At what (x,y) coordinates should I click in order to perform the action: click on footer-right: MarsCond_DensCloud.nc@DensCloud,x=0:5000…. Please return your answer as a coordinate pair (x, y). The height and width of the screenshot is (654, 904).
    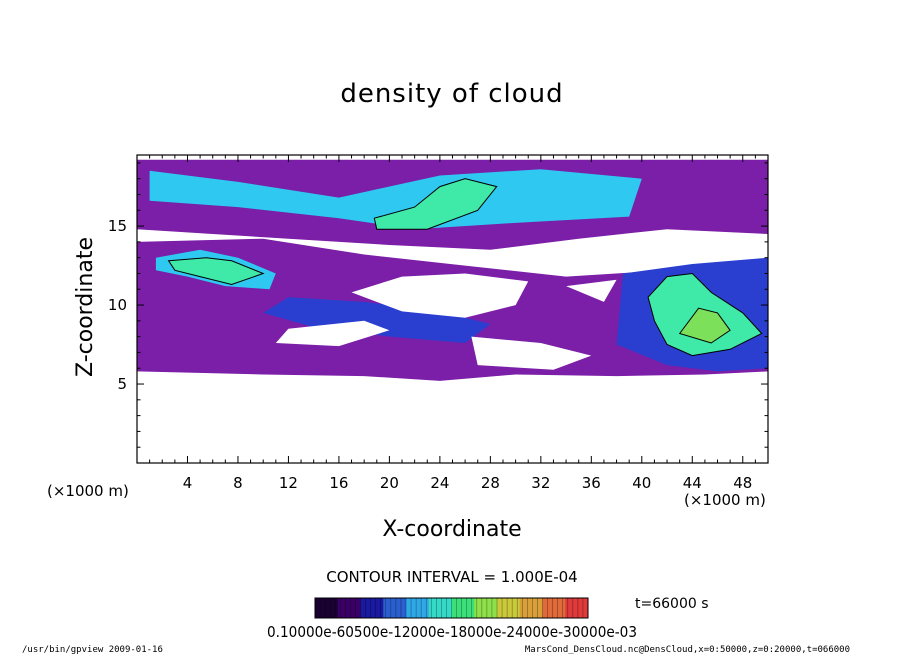
    Looking at the image, I should click on (687, 649).